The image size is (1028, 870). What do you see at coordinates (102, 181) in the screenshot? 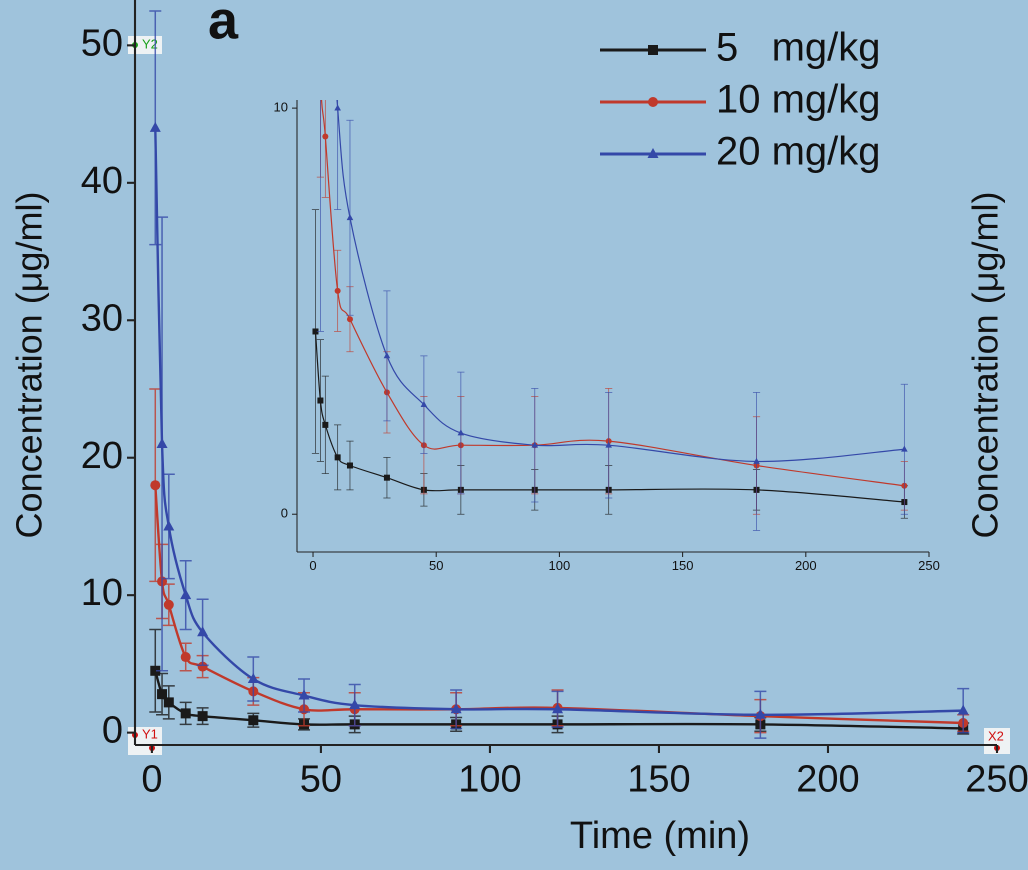
I see `y-tick-label: 40` at bounding box center [102, 181].